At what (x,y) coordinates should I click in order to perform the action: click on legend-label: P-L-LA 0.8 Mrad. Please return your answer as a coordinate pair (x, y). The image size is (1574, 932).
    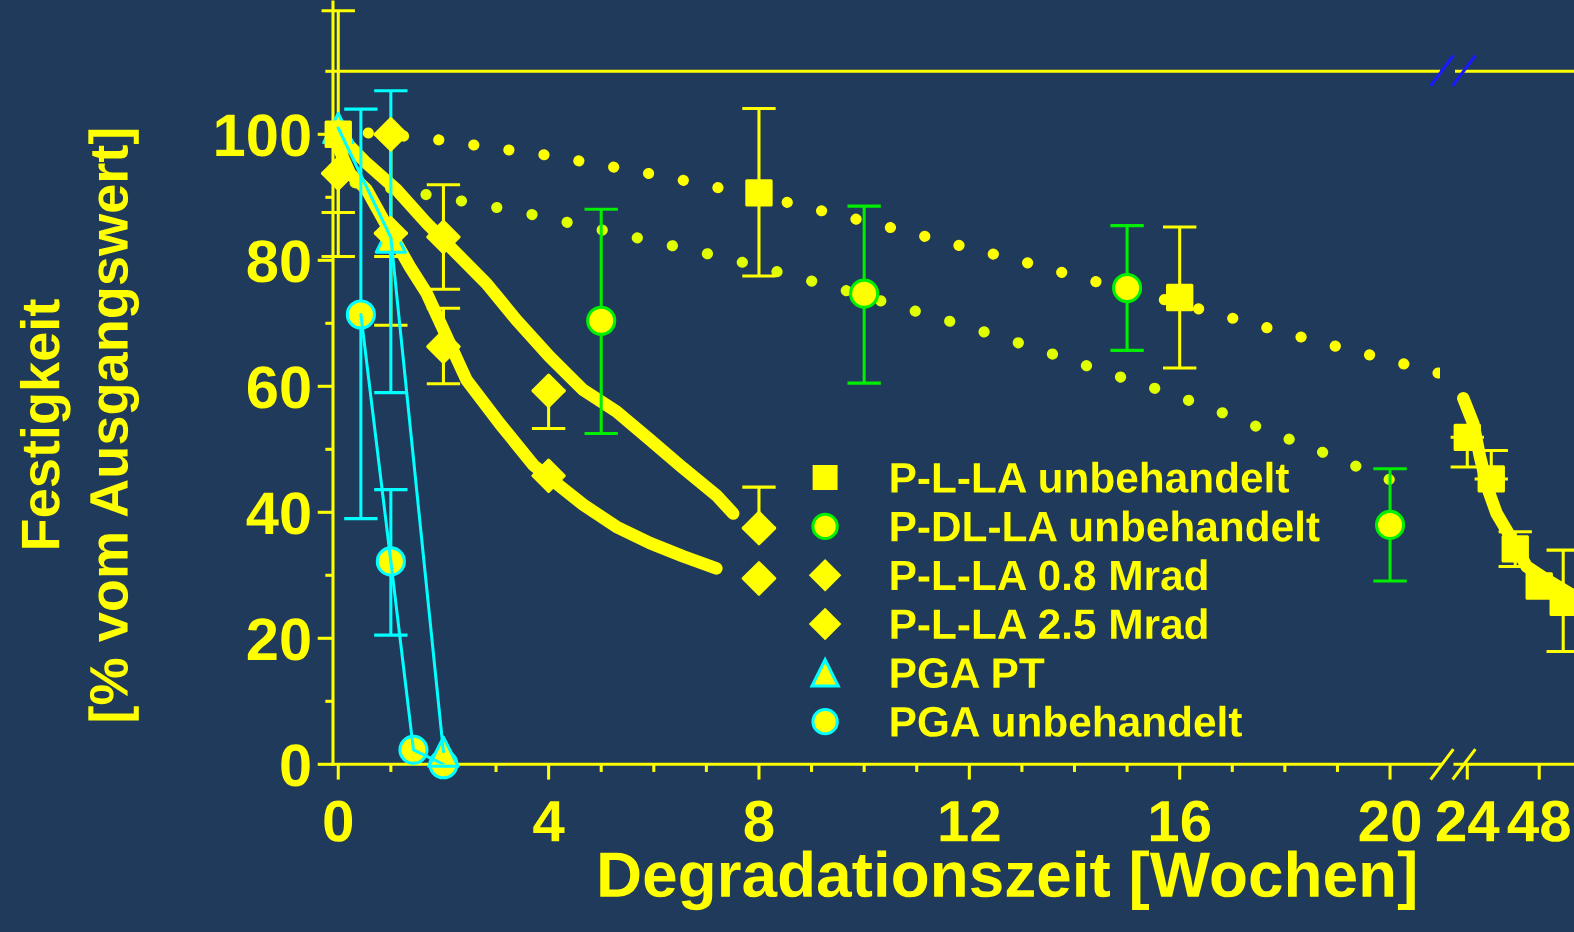
    Looking at the image, I should click on (1049, 575).